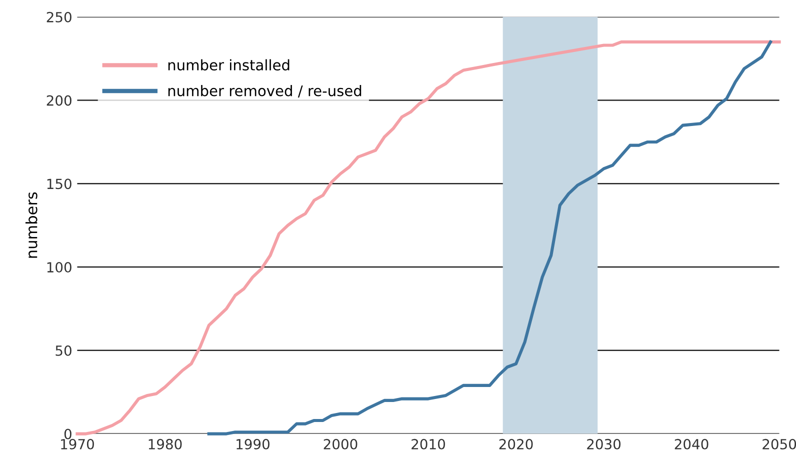 Image resolution: width=796 pixels, height=470 pixels. Describe the element at coordinates (428, 444) in the screenshot. I see `x-tick-label: 2010` at that location.